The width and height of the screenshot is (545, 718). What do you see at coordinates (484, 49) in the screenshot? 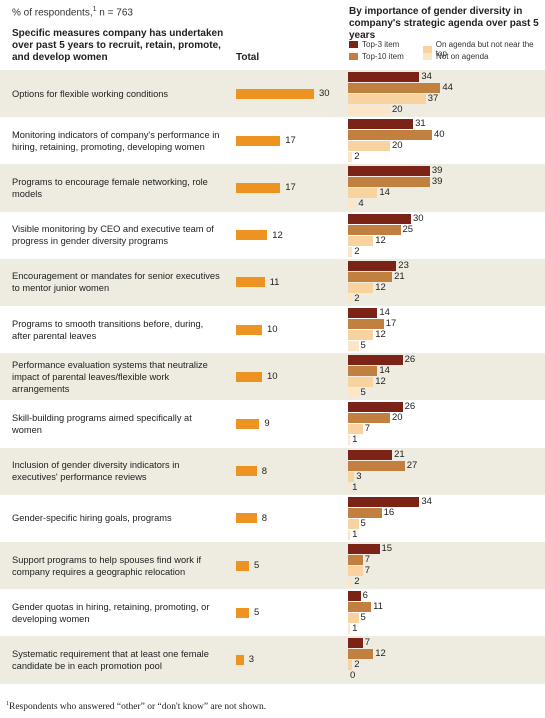
I see `legend-label: On agenda but not near the top` at bounding box center [484, 49].